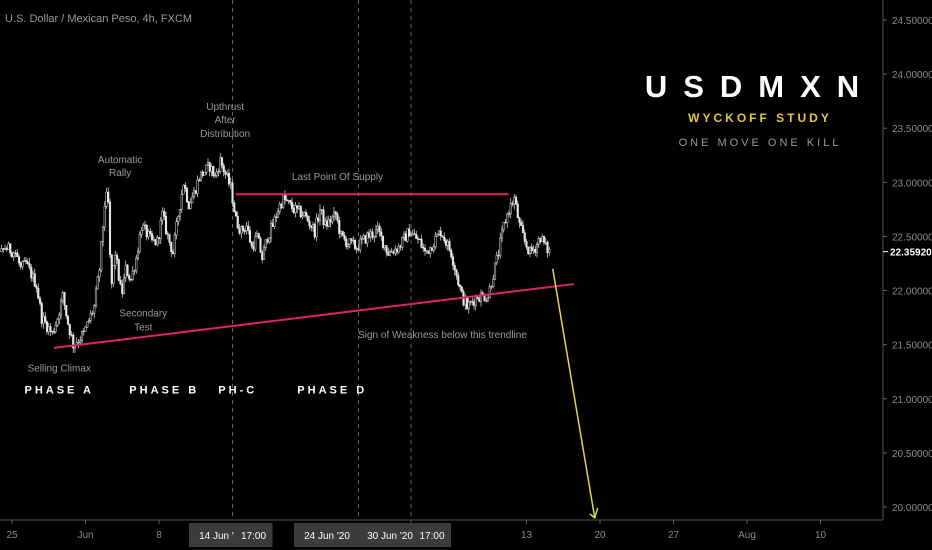 The height and width of the screenshot is (550, 932). What do you see at coordinates (747, 535) in the screenshot?
I see `time-tick-label: Aug` at bounding box center [747, 535].